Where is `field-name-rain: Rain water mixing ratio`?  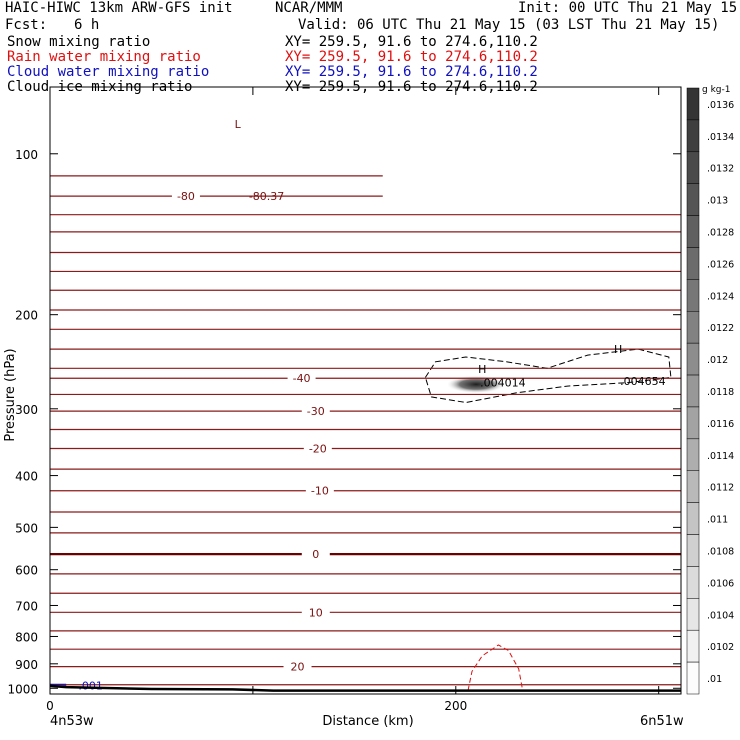
field-name-rain: Rain water mixing ratio is located at coordinates (104, 57).